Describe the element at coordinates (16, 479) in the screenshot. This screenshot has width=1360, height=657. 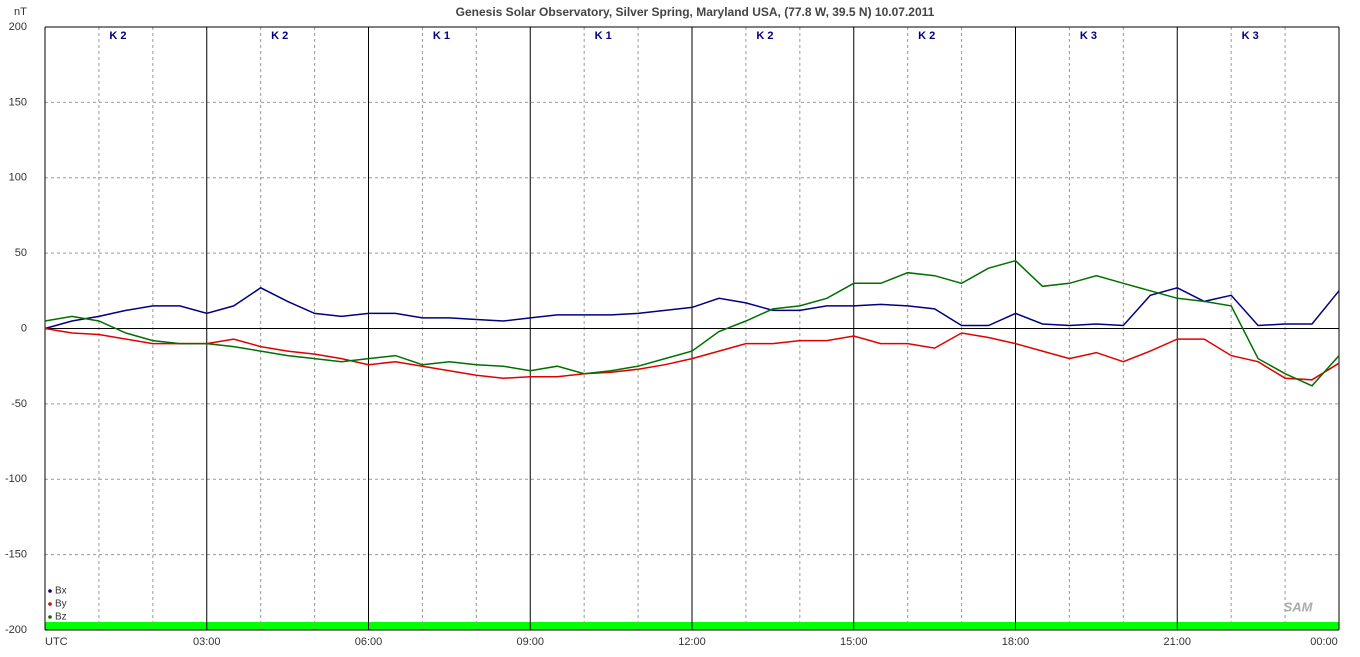
I see `y-tick-label: -100` at that location.